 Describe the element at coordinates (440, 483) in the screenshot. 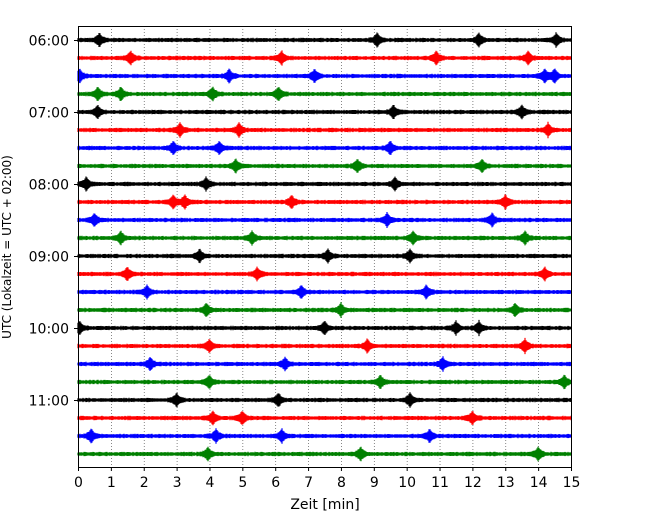

I see `x-tick-label-11: 11` at that location.